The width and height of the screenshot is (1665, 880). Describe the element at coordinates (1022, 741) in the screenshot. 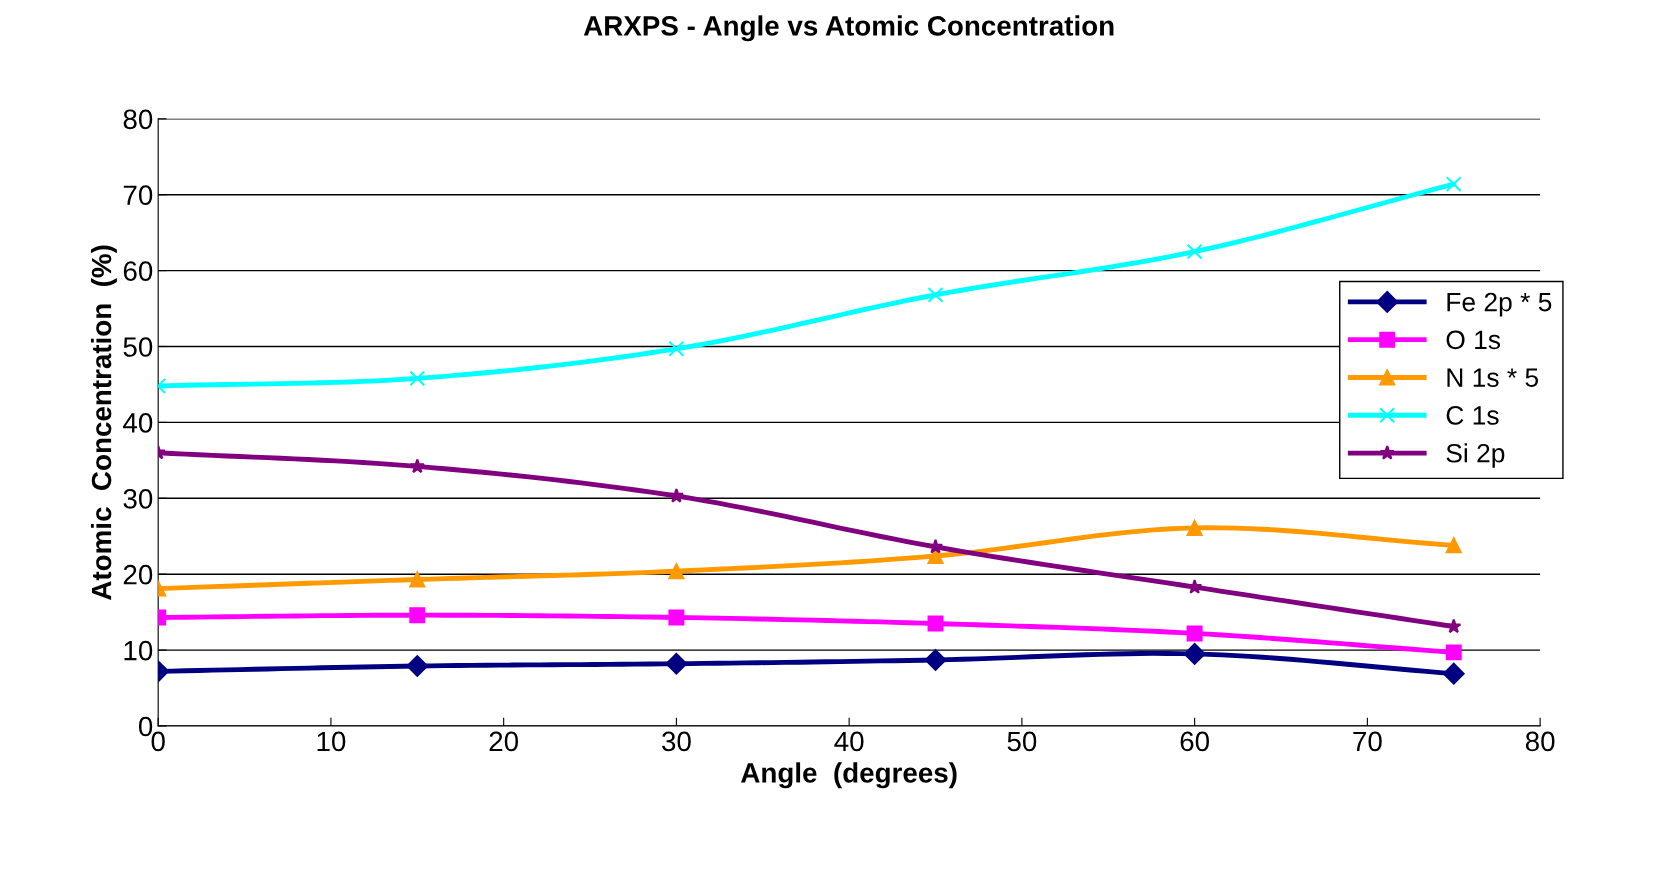

I see `x-tick-label: 50` at that location.